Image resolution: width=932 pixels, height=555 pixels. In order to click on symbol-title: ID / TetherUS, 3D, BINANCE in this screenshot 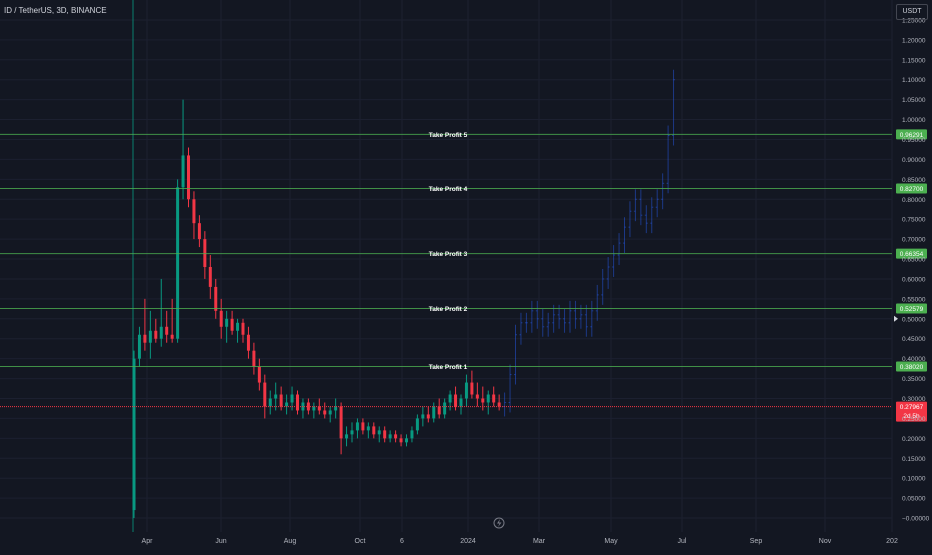, I will do `click(55, 10)`.